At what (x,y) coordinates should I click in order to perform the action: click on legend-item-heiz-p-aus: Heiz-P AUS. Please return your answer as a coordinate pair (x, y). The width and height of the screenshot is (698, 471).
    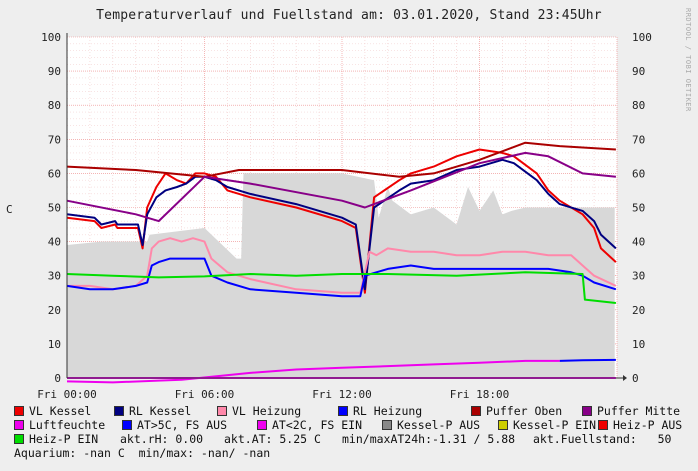
    Looking at the image, I should click on (640, 425).